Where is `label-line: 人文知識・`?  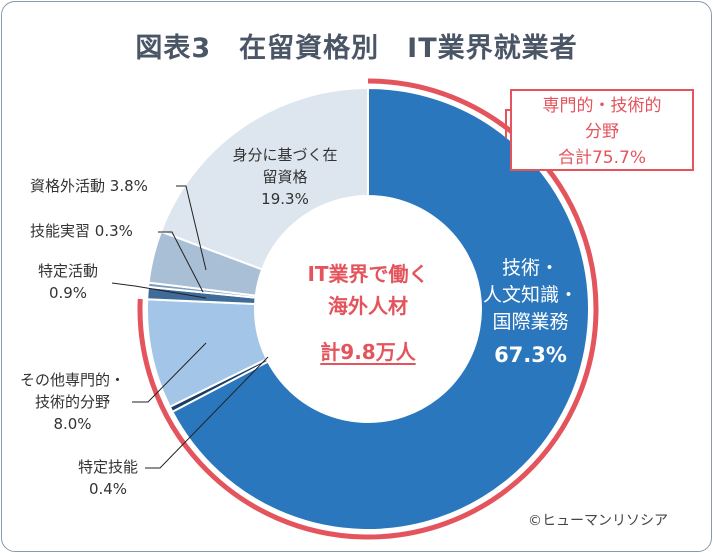 label-line: 人文知識・ is located at coordinates (530, 295).